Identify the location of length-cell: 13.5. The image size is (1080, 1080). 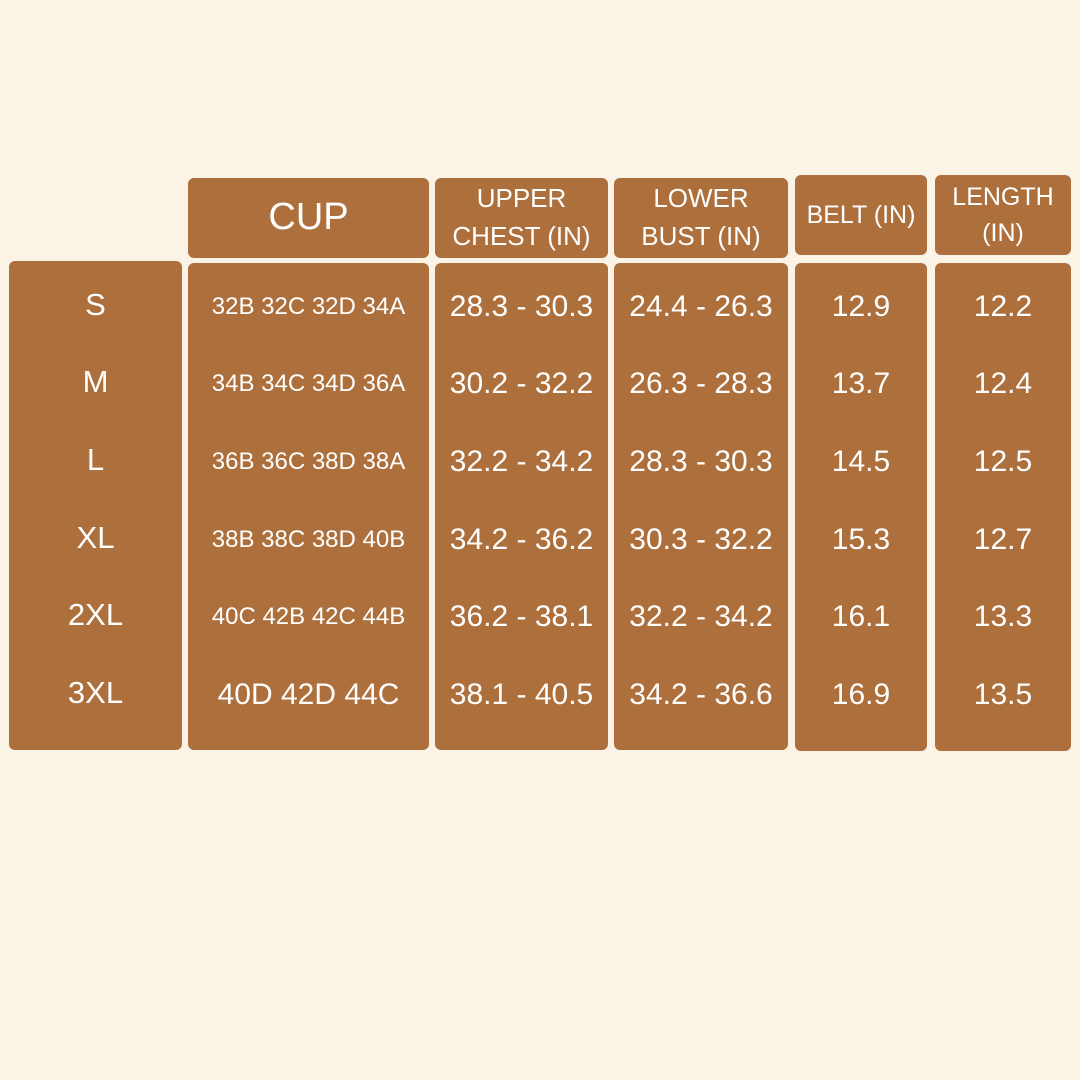
(1003, 694).